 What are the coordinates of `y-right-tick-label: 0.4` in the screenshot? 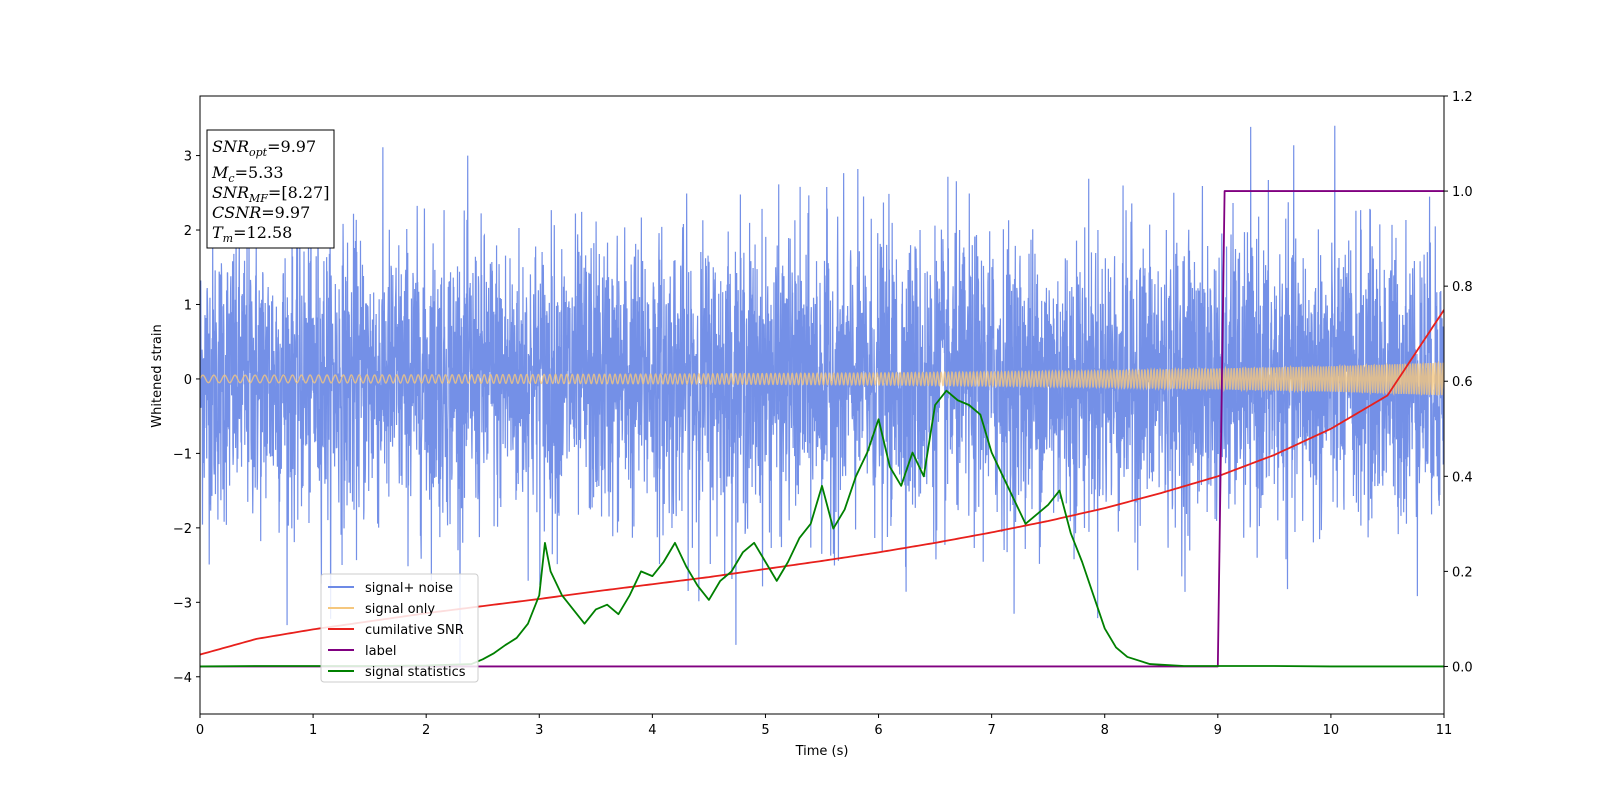 It's located at (1462, 477).